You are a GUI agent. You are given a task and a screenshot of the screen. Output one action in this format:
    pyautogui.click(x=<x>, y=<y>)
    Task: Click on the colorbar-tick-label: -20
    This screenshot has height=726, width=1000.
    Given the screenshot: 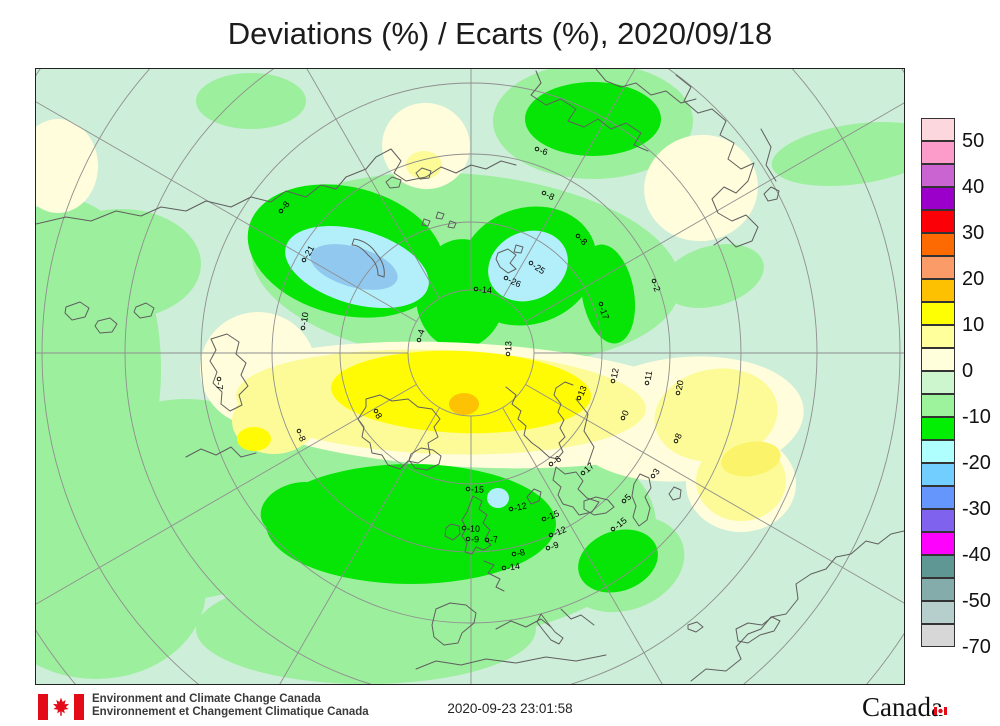 What is the action you would take?
    pyautogui.click(x=976, y=463)
    